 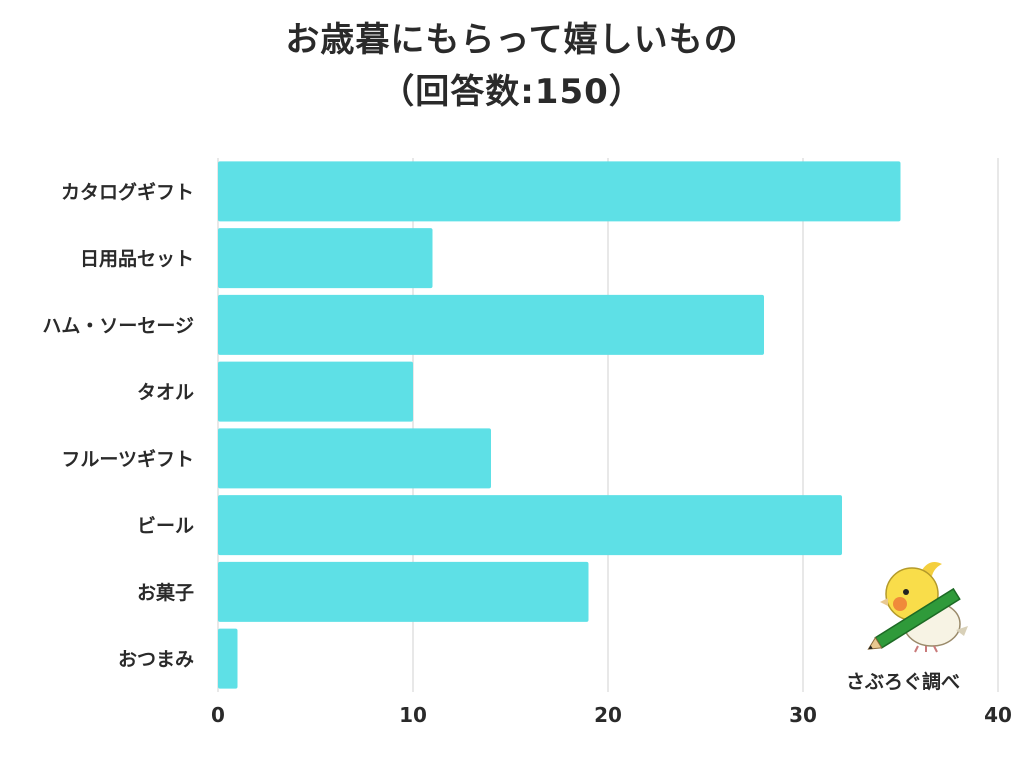 What do you see at coordinates (156, 660) in the screenshot?
I see `category-label: おつまみ` at bounding box center [156, 660].